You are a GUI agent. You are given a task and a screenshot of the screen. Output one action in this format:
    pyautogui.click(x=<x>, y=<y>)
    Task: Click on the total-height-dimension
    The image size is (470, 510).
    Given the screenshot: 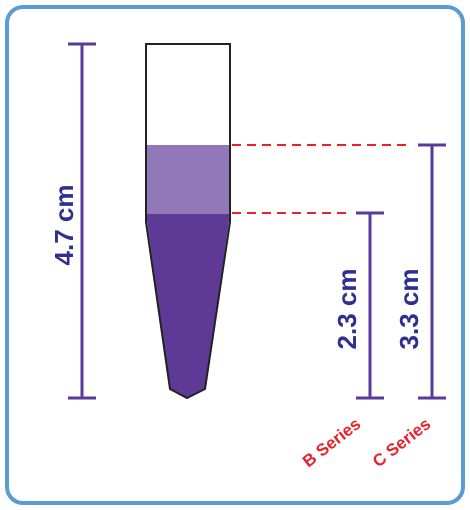 What is the action you would take?
    pyautogui.click(x=82, y=221)
    